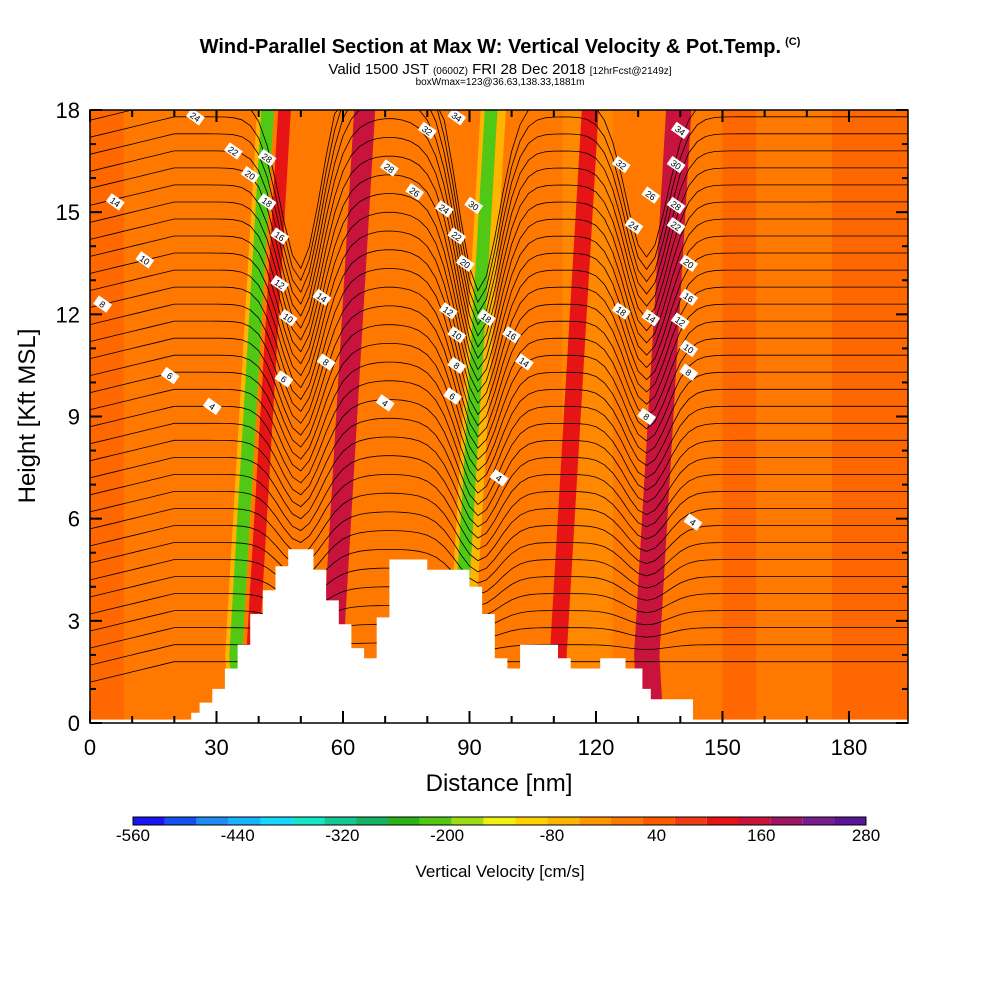 This screenshot has width=1000, height=1000. What do you see at coordinates (342, 835) in the screenshot?
I see `colorbar-tick-label: -320` at bounding box center [342, 835].